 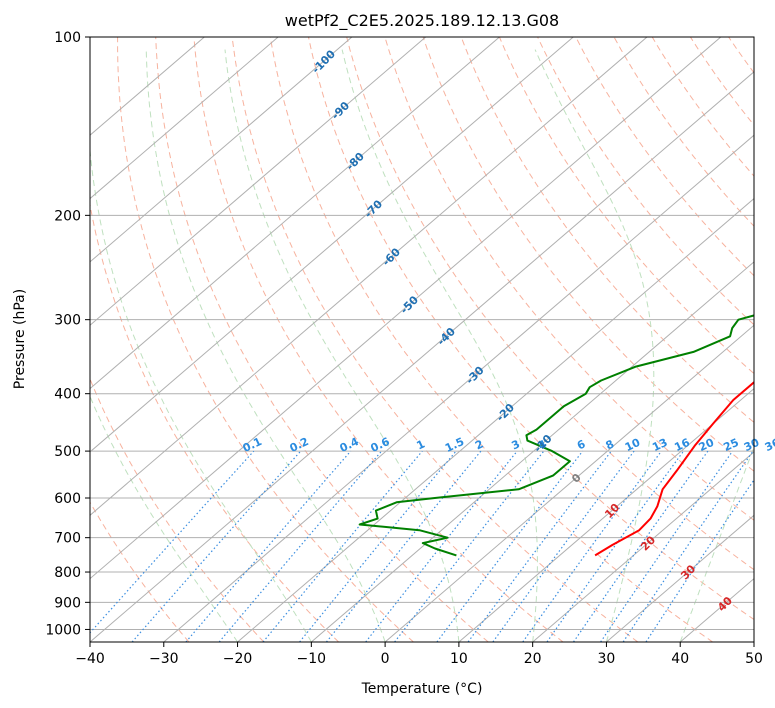 What do you see at coordinates (238, 659) in the screenshot?
I see `x-tick-label: −20` at bounding box center [238, 659].